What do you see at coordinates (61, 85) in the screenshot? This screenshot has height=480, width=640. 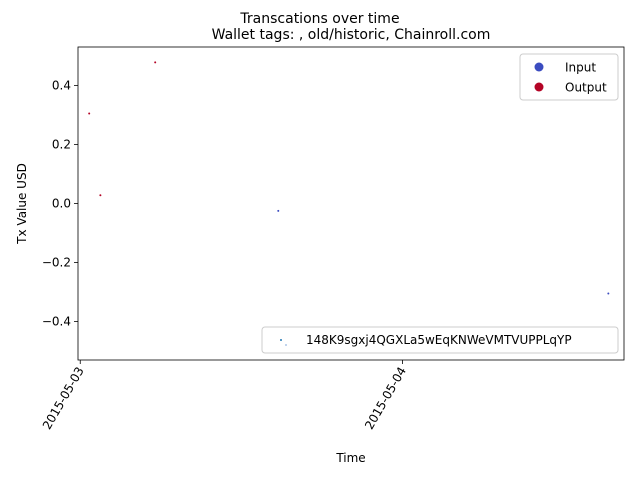 I see `y-tick-label: 0.4` at bounding box center [61, 85].